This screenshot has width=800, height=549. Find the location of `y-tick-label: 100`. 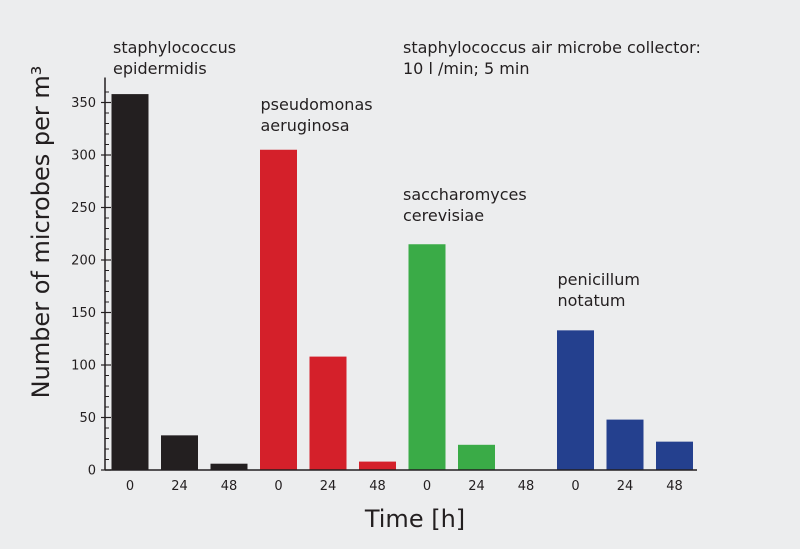

y-tick-label: 100 is located at coordinates (83, 366).